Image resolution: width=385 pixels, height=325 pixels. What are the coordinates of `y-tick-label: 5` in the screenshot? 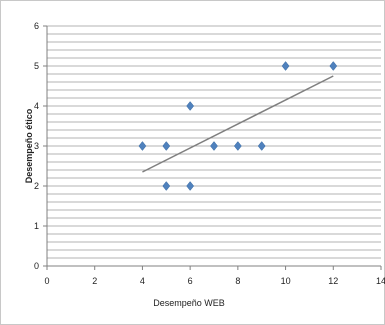 It's located at (36, 66).